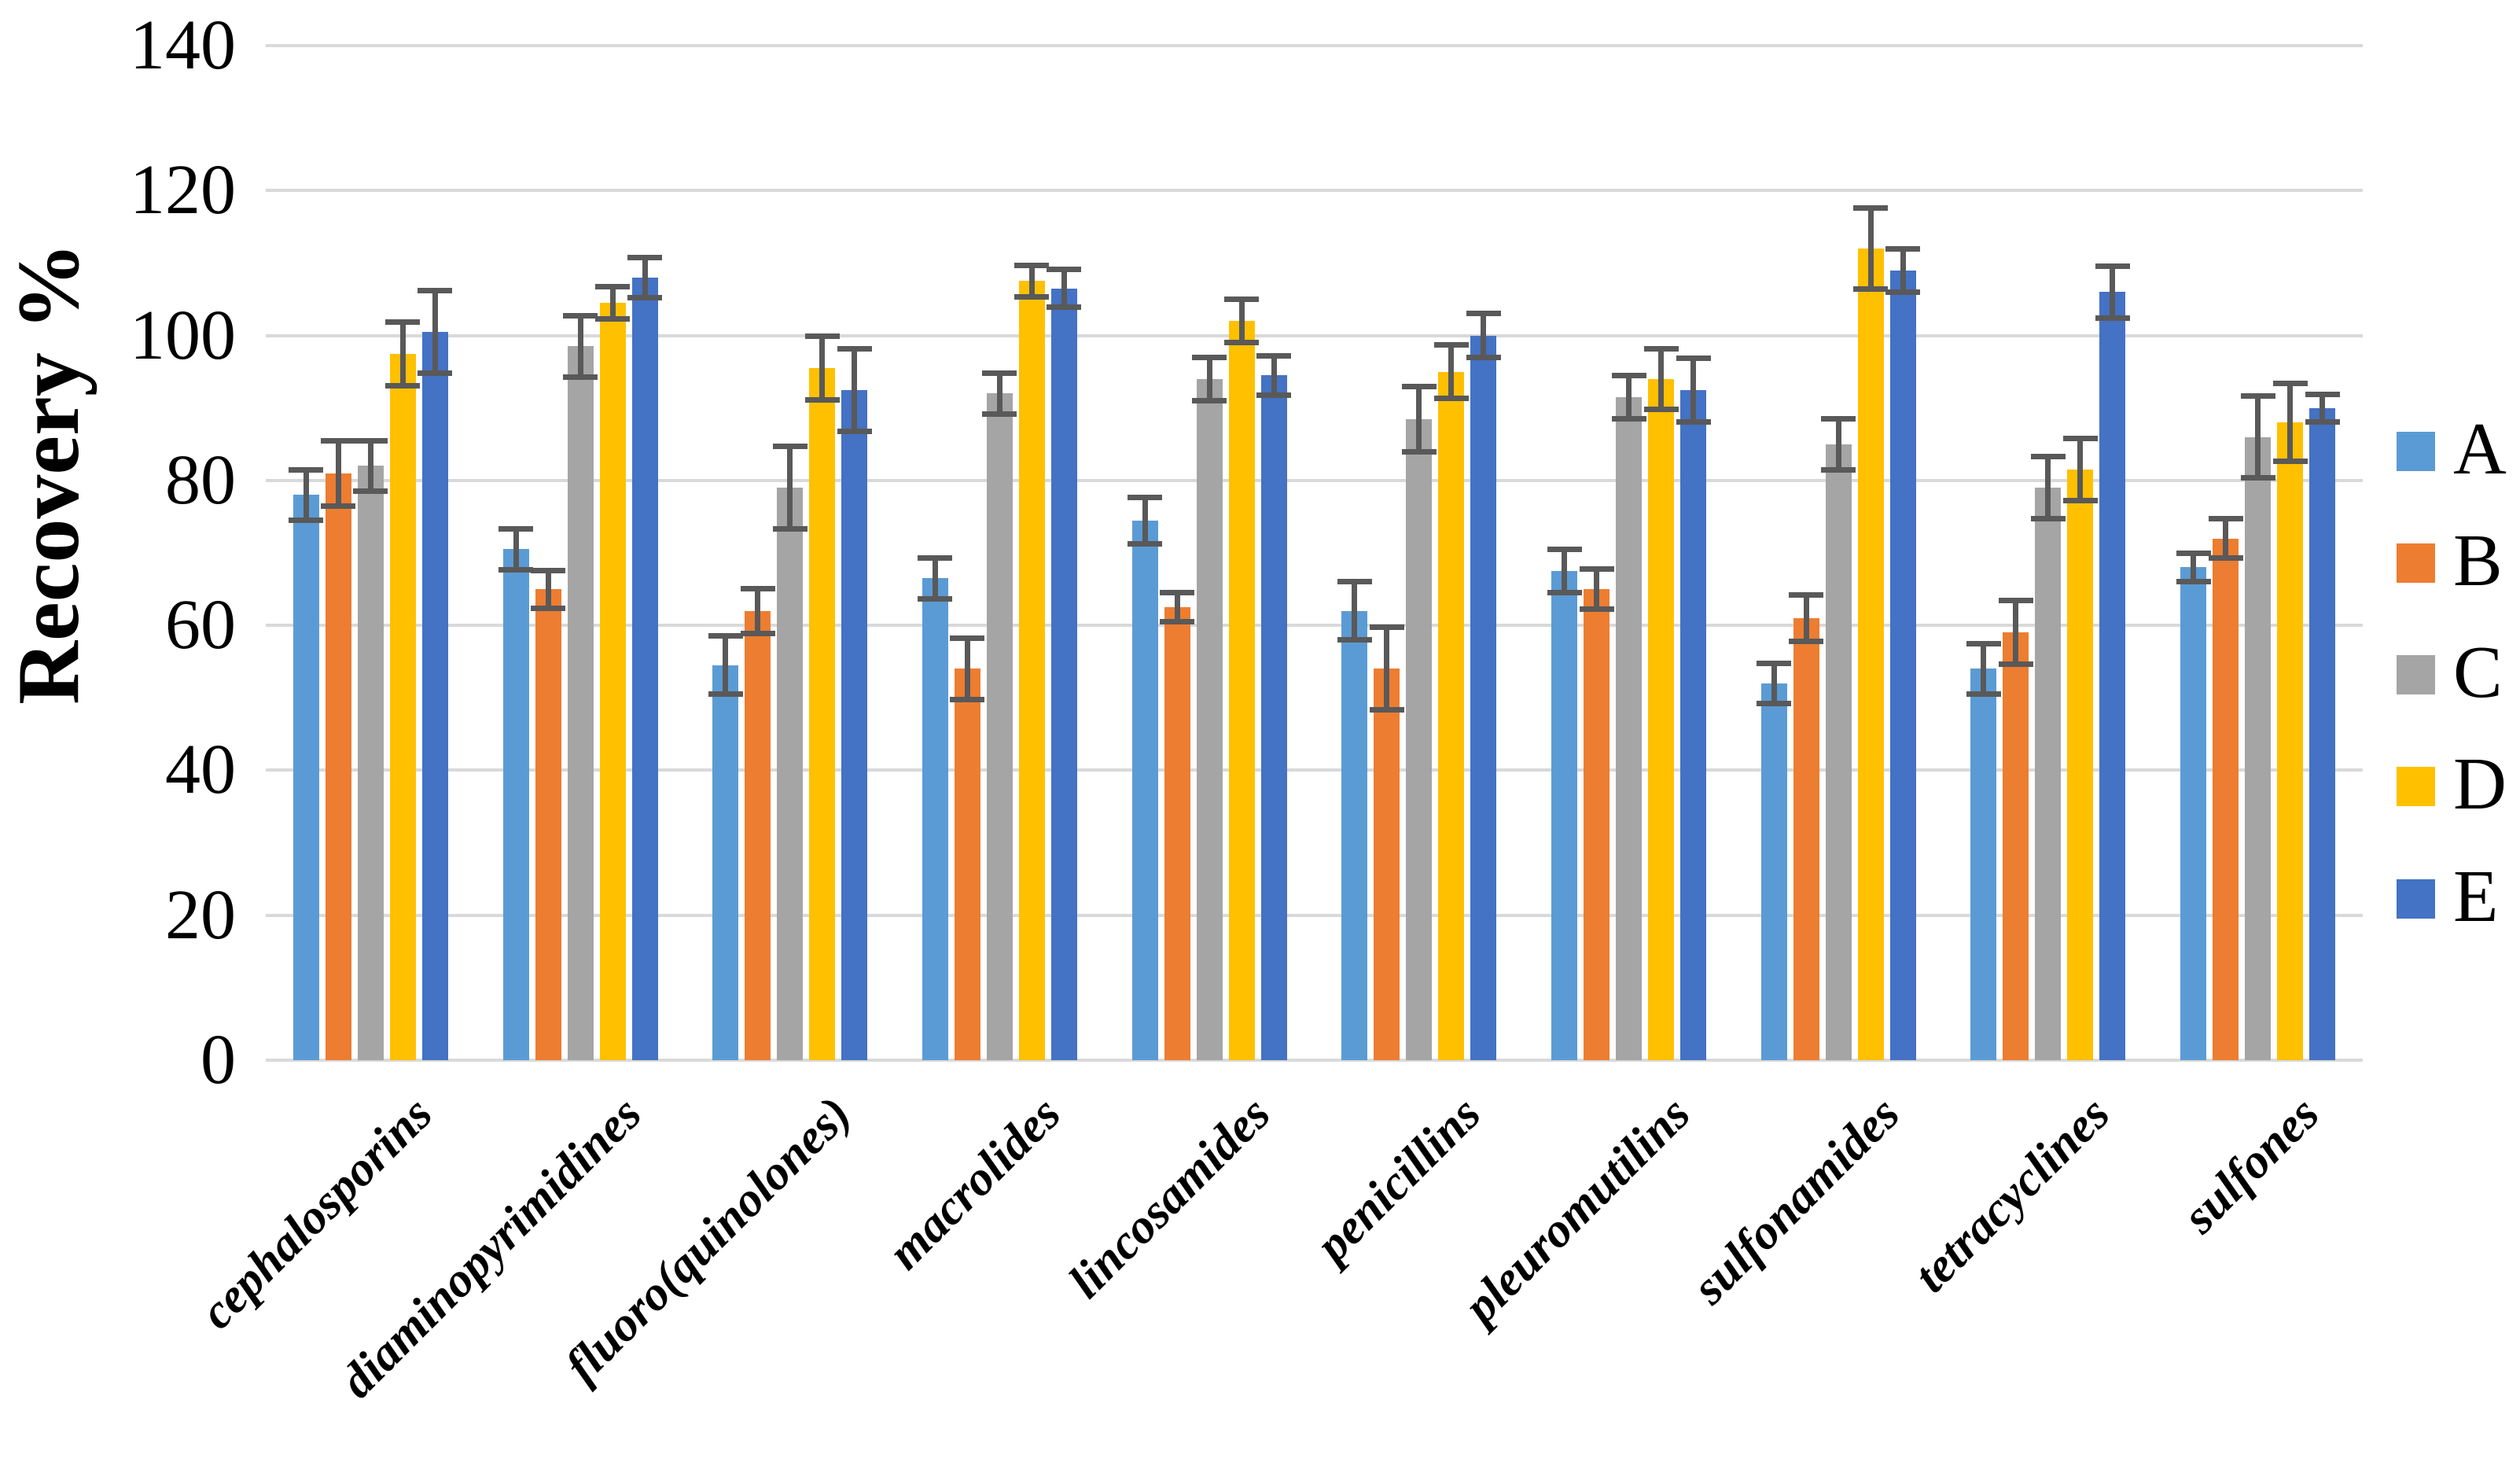 The height and width of the screenshot is (1466, 2520). I want to click on error-bar-line-E-macrolides, so click(1064, 288).